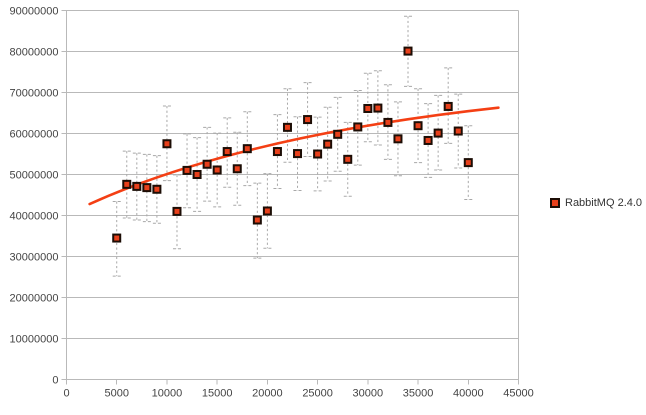  Describe the element at coordinates (217, 394) in the screenshot. I see `x-axis-tick-label: 15000` at that location.